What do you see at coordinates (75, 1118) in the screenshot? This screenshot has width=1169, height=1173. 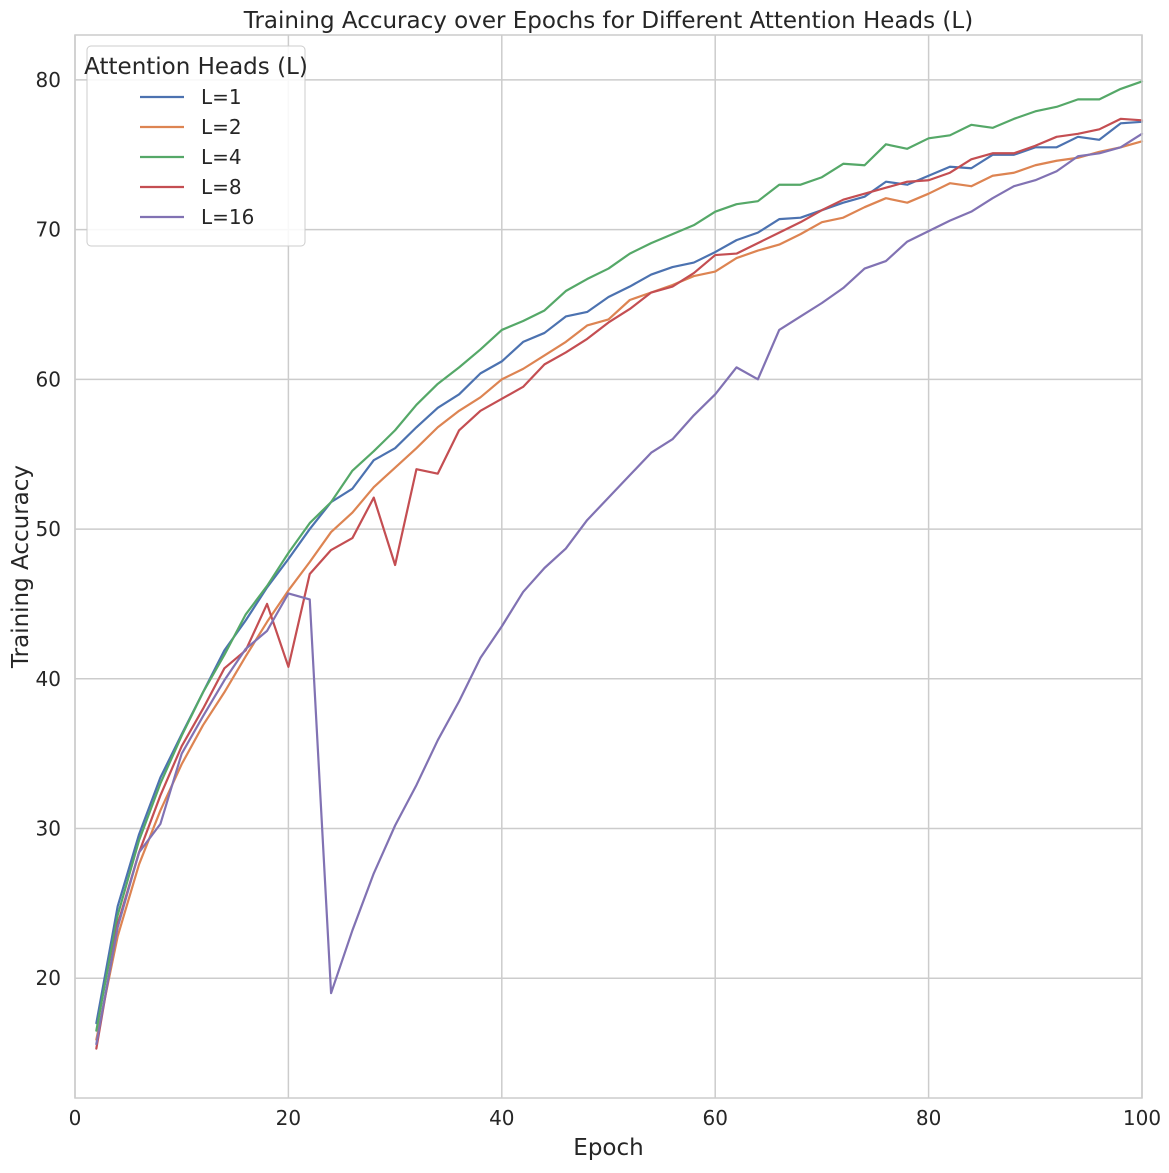 I see `x-tick-label: 0` at bounding box center [75, 1118].